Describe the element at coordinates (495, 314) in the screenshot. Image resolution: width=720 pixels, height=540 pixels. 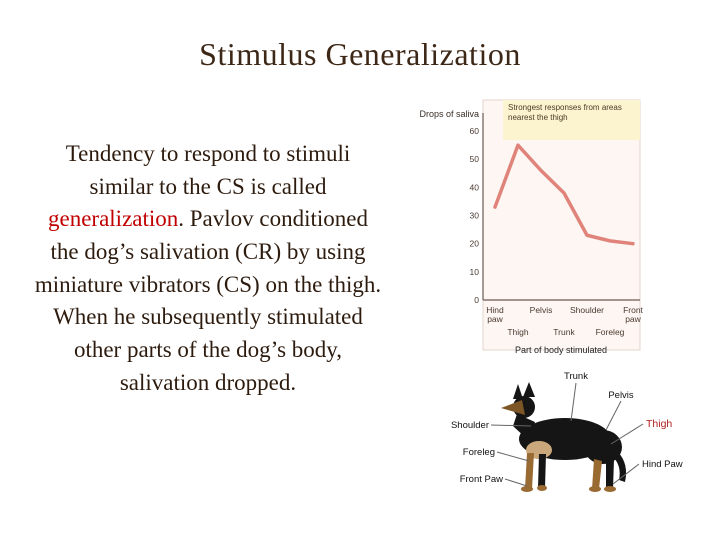
I see `x-tick-label: Hind paw` at that location.